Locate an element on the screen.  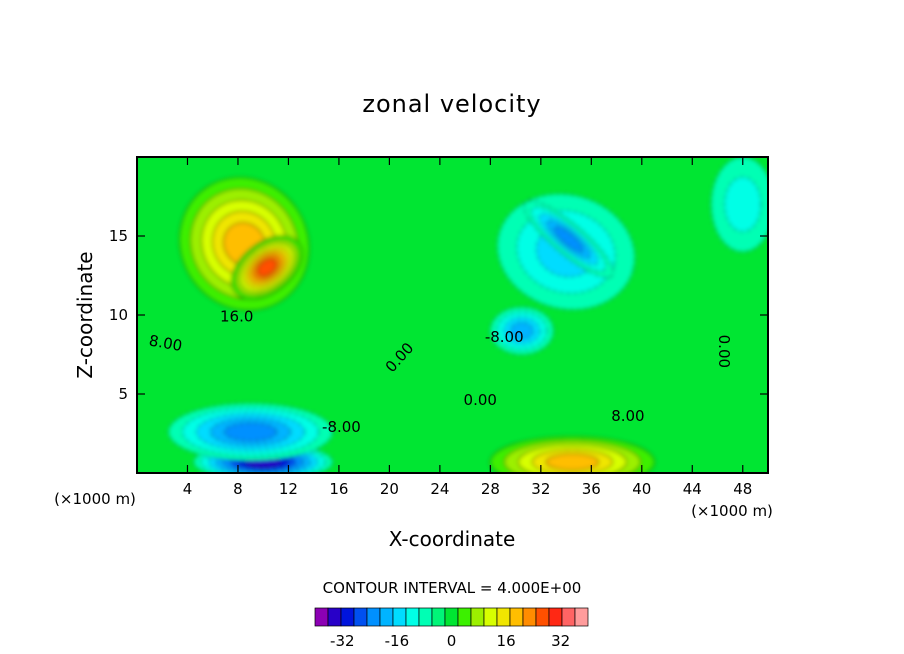
colorbar-tick-label: -16 is located at coordinates (397, 641).